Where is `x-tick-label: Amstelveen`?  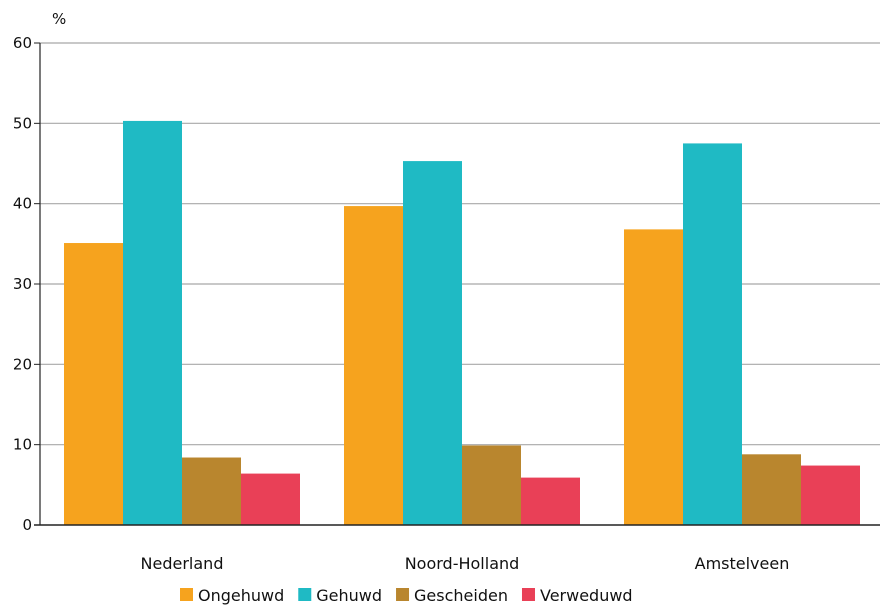
x-tick-label: Amstelveen is located at coordinates (742, 563).